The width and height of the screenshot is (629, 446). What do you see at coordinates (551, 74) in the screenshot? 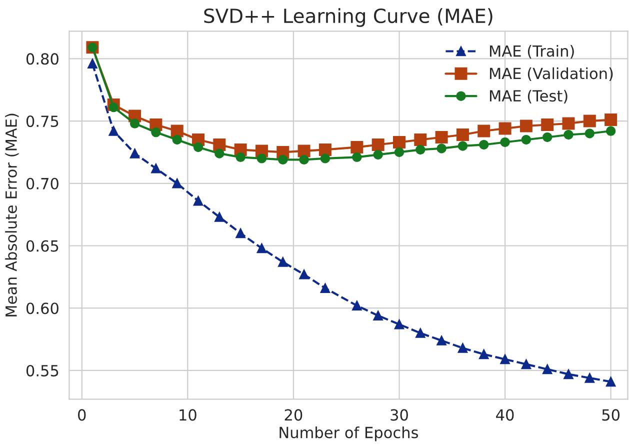
I see `legend-label: MAE (Validation)` at bounding box center [551, 74].